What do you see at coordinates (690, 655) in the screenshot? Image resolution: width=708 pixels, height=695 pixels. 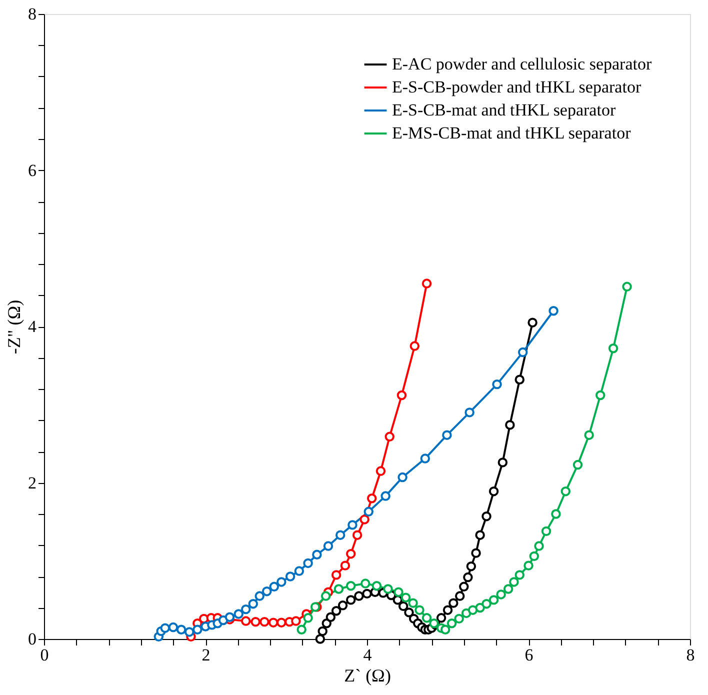 I see `x-tick-label: 8` at bounding box center [690, 655].